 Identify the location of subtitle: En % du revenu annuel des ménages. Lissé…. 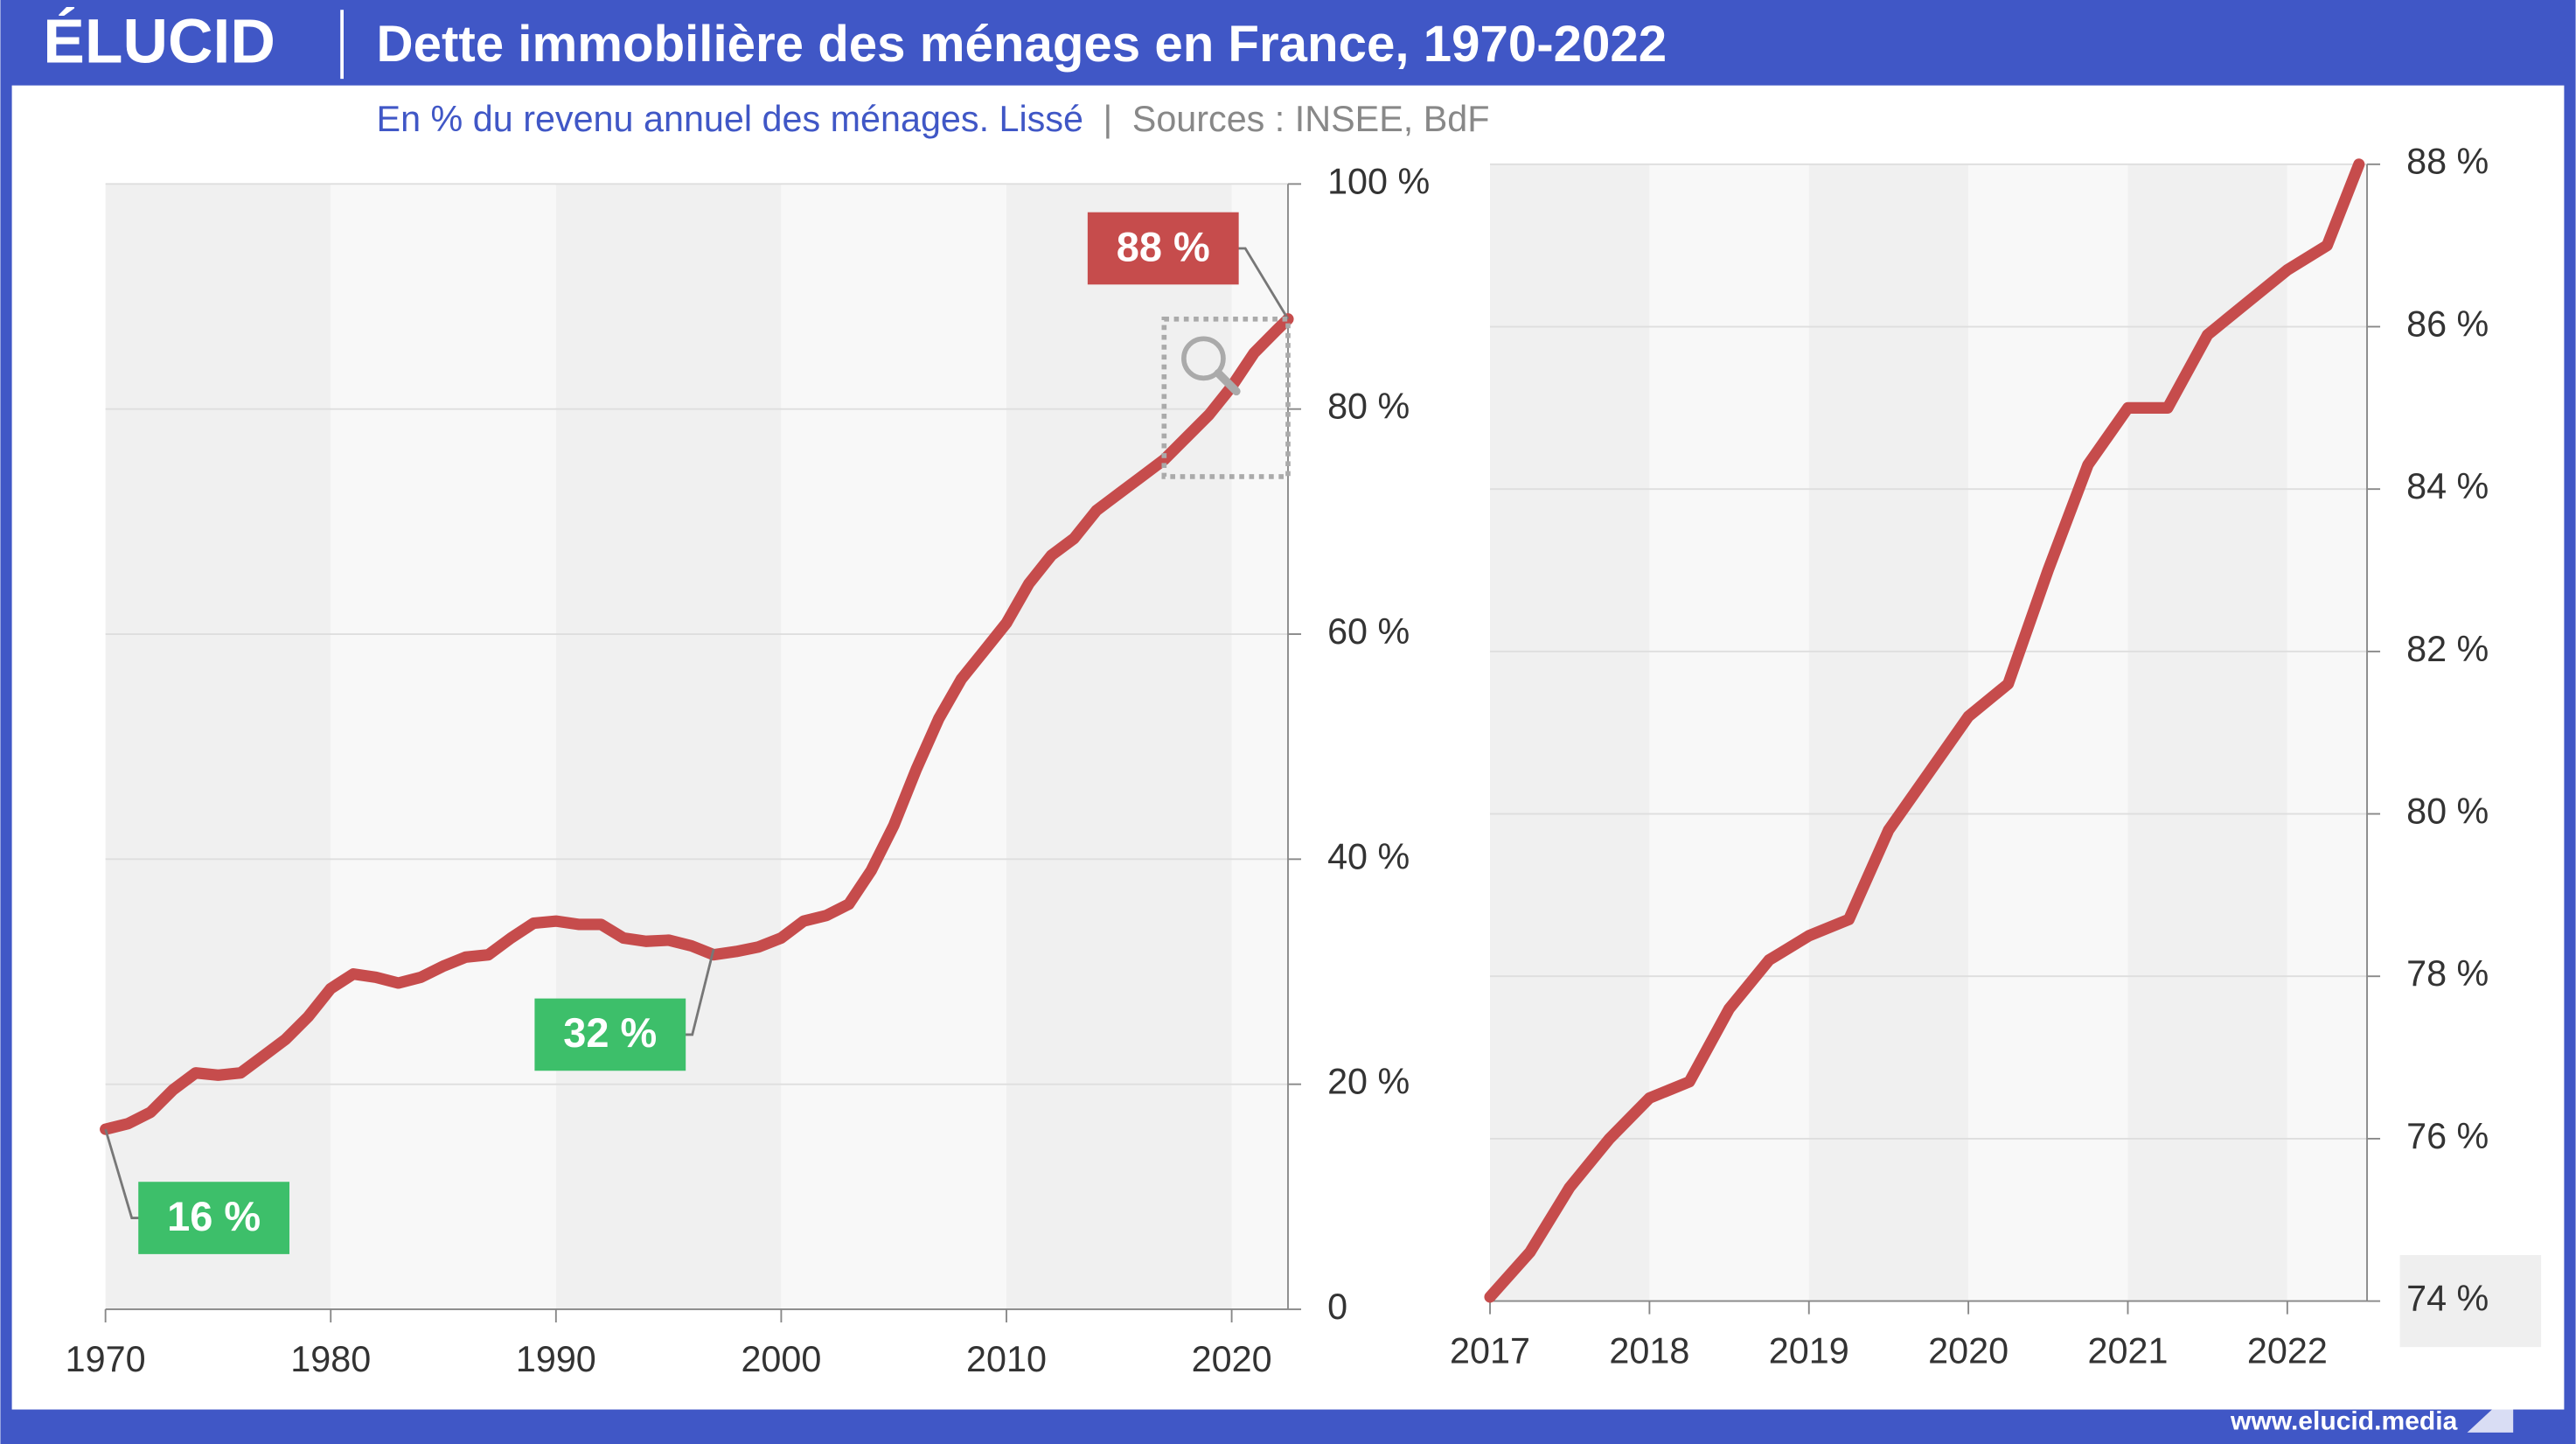
(933, 119).